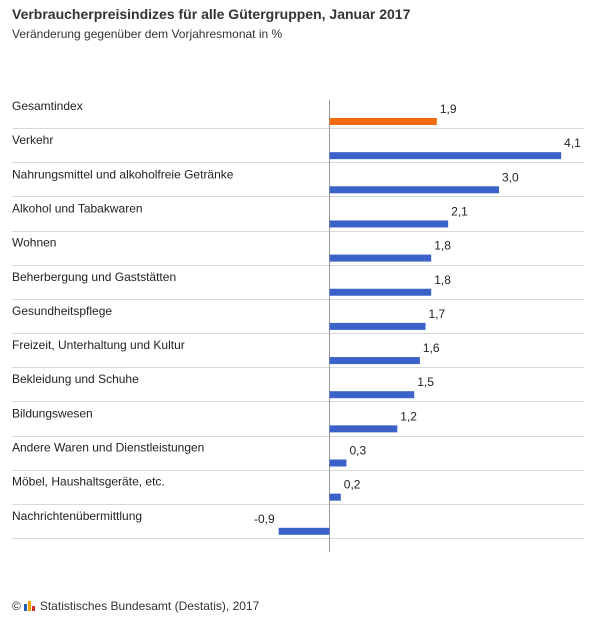 Image resolution: width=600 pixels, height=625 pixels. Describe the element at coordinates (29, 606) in the screenshot. I see `destatis-logo-icon` at that location.